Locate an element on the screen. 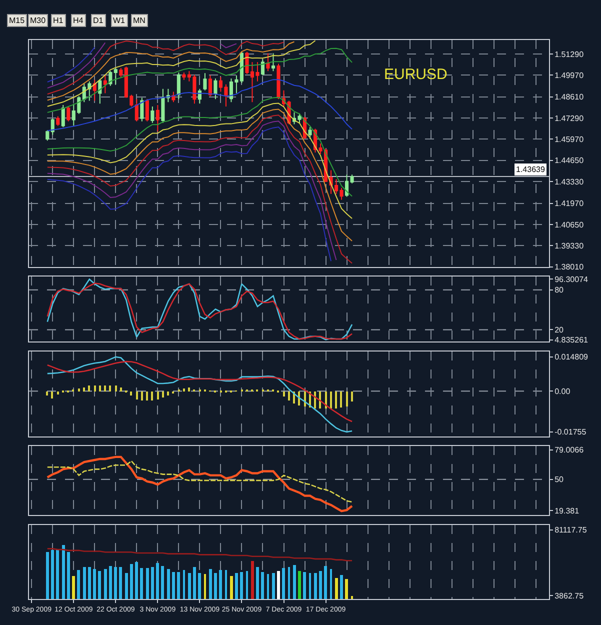 The width and height of the screenshot is (601, 625). y-tick-label: 19.381 is located at coordinates (567, 511).